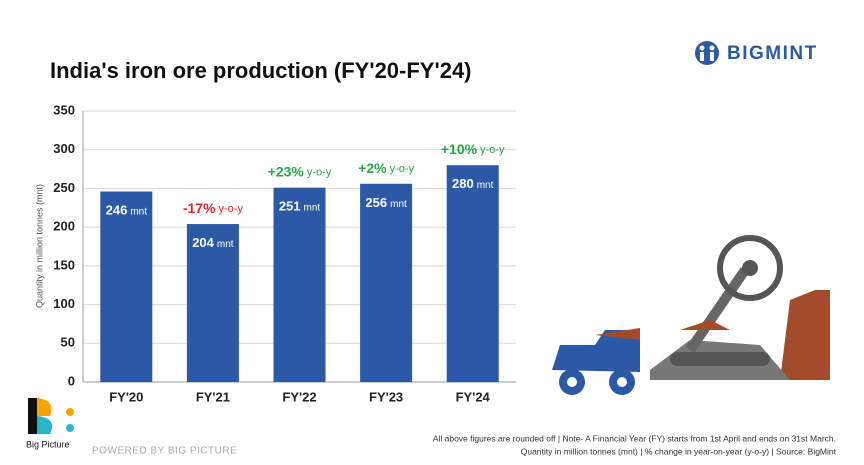 Image resolution: width=864 pixels, height=465 pixels. Describe the element at coordinates (51, 416) in the screenshot. I see `footer-logo` at that location.